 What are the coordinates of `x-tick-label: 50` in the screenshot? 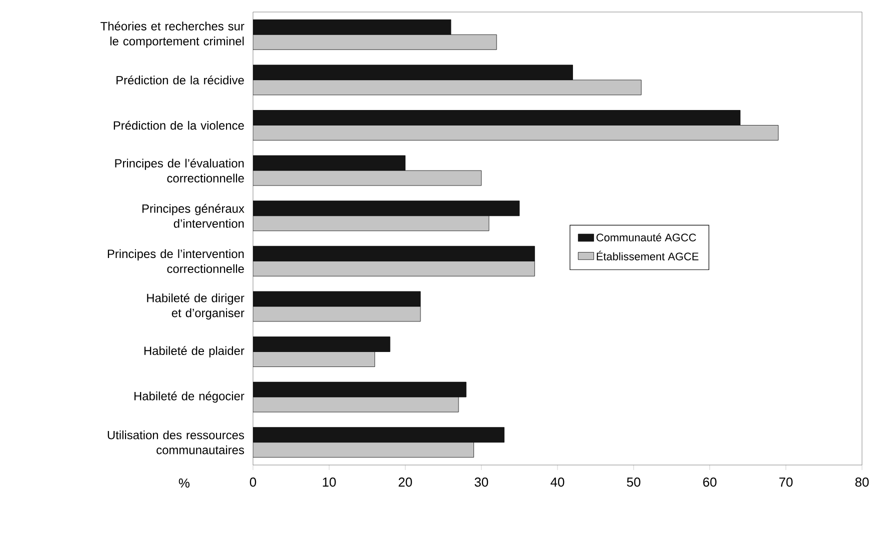 It's located at (633, 482).